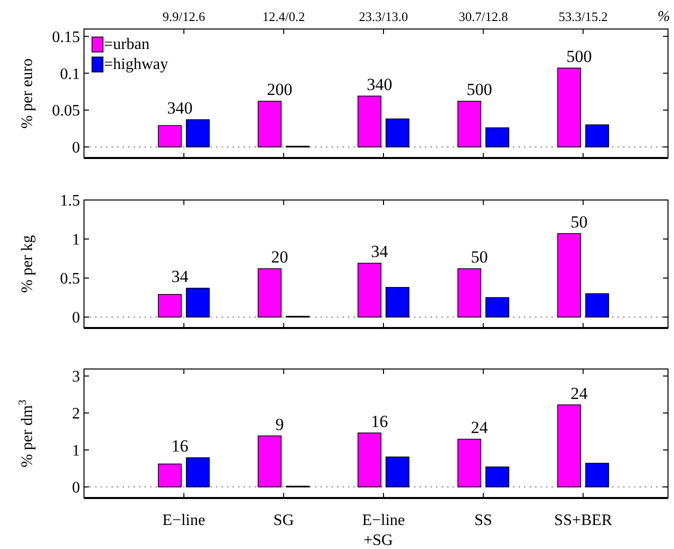  What do you see at coordinates (279, 257) in the screenshot?
I see `annotation: 20` at bounding box center [279, 257].